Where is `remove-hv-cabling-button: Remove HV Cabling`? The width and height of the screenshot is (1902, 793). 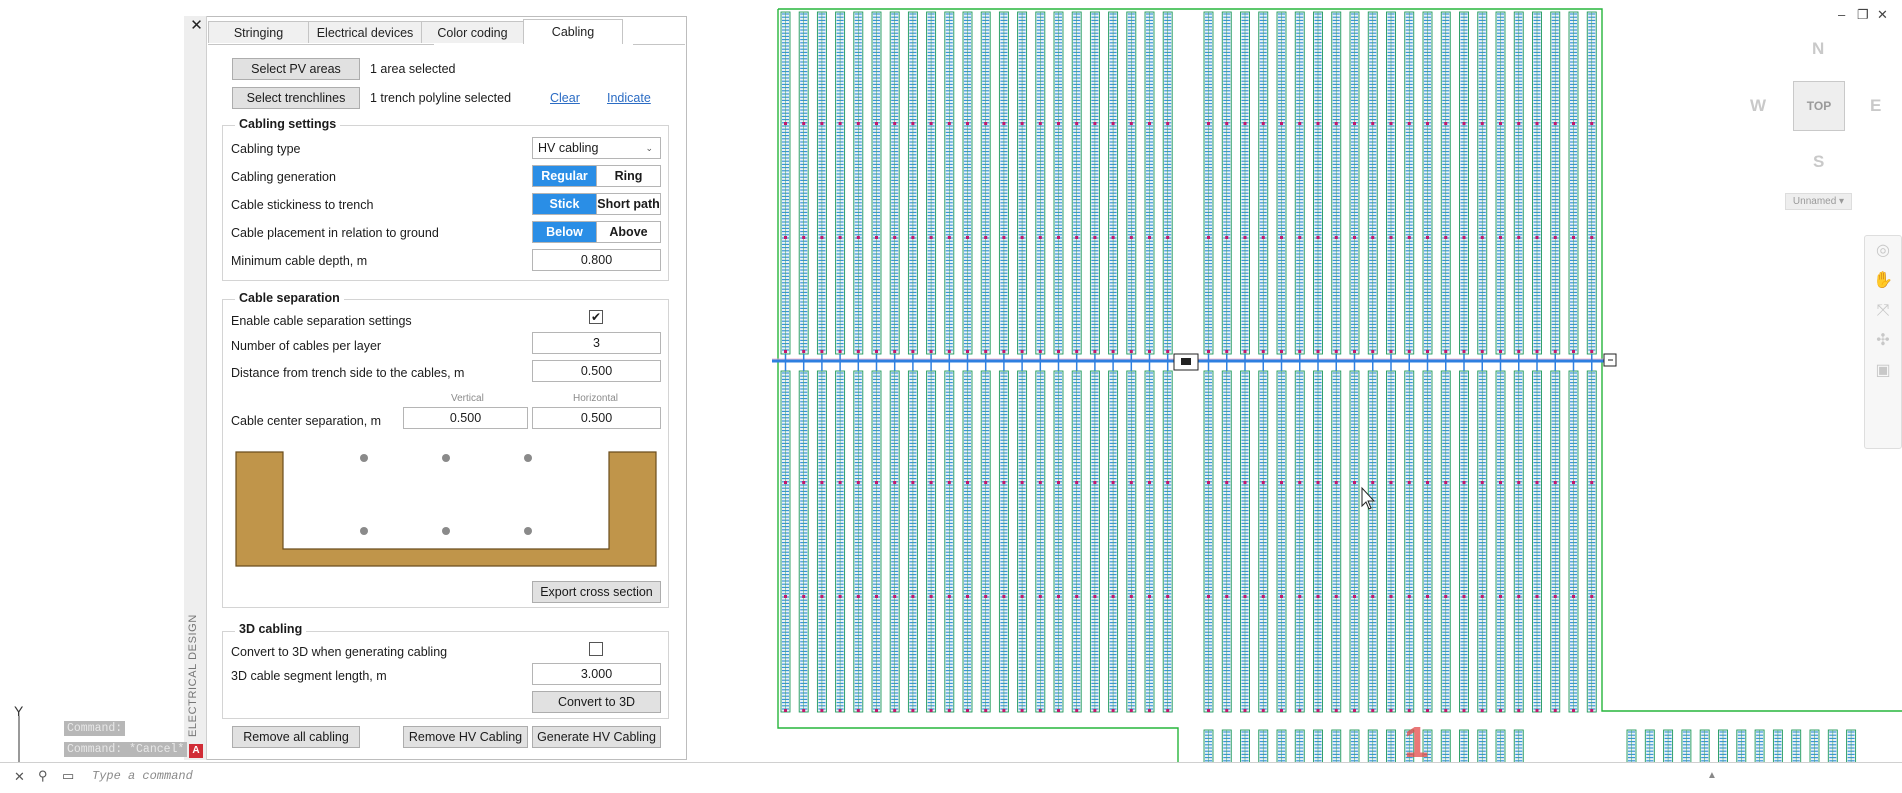
remove-hv-cabling-button: Remove HV Cabling is located at coordinates (465, 737).